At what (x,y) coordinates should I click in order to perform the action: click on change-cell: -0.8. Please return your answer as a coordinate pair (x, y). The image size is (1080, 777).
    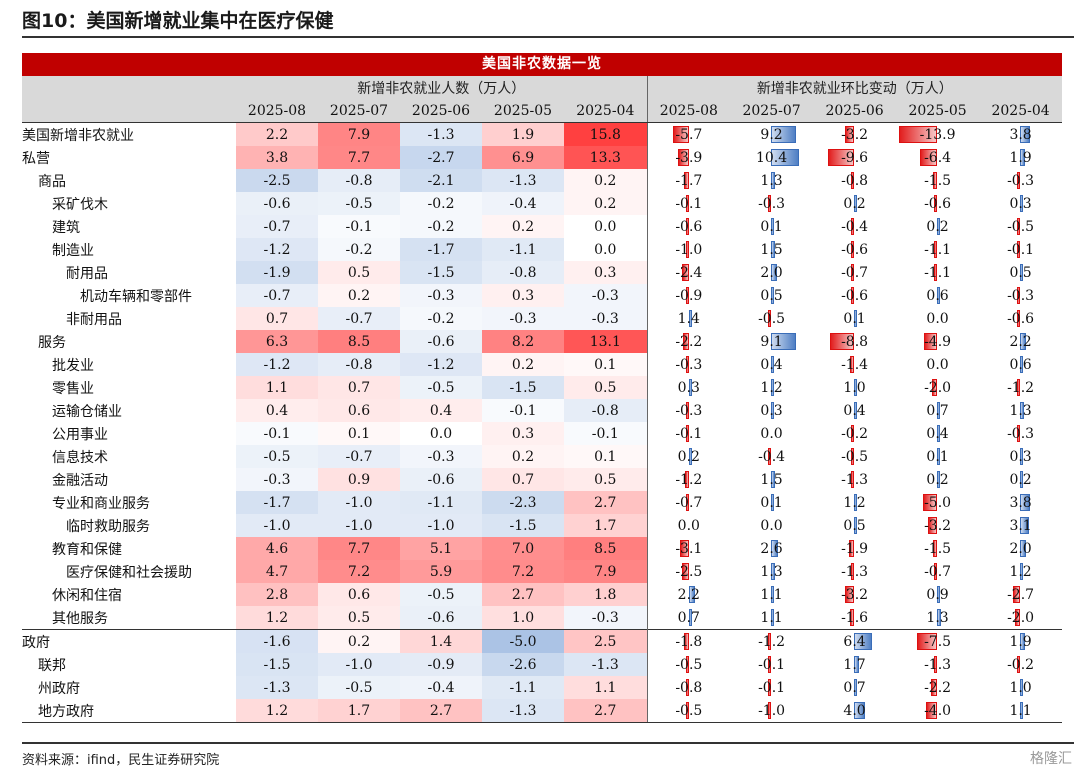
    Looking at the image, I should click on (688, 687).